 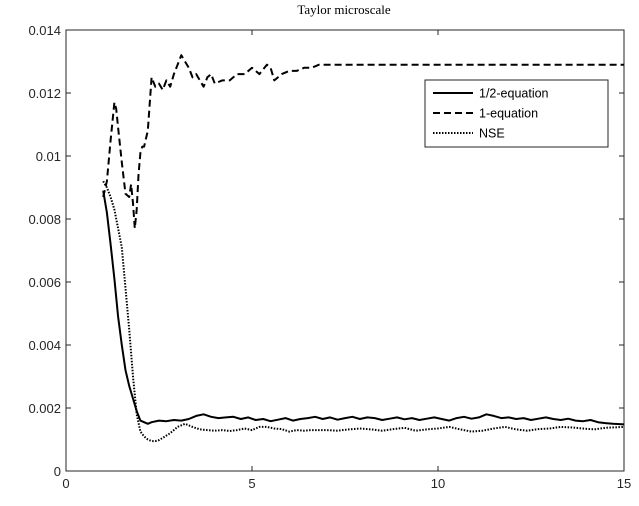 I want to click on y-tick-label: 0.014, so click(x=44, y=30).